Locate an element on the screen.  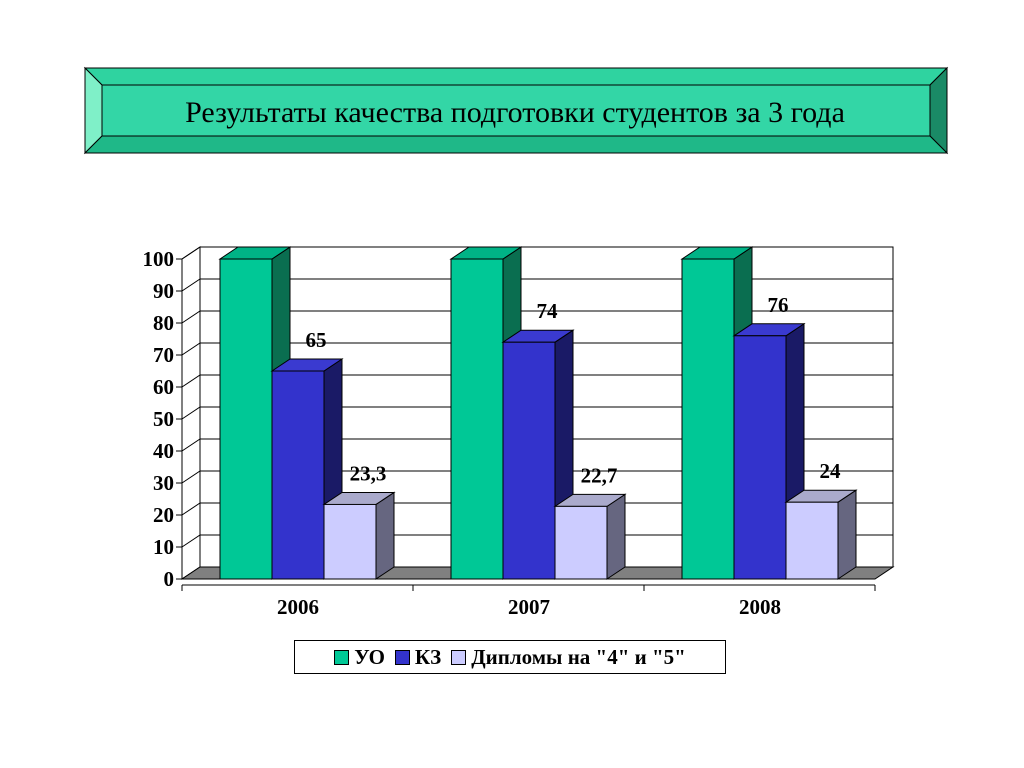
x-tick-label: 2008 is located at coordinates (760, 607).